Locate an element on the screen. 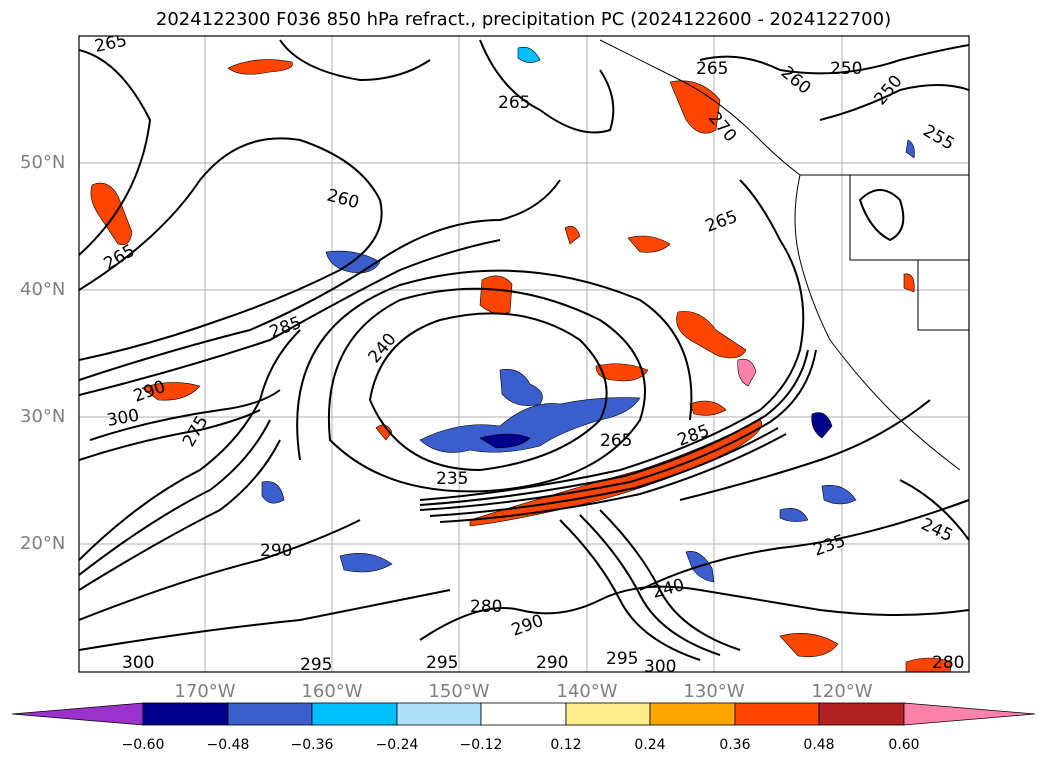  colorbar is located at coordinates (523, 714).